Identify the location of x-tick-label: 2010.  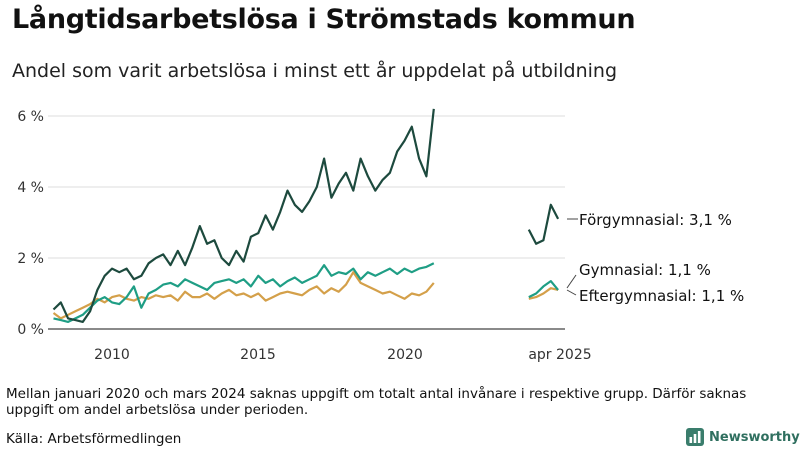
(112, 355).